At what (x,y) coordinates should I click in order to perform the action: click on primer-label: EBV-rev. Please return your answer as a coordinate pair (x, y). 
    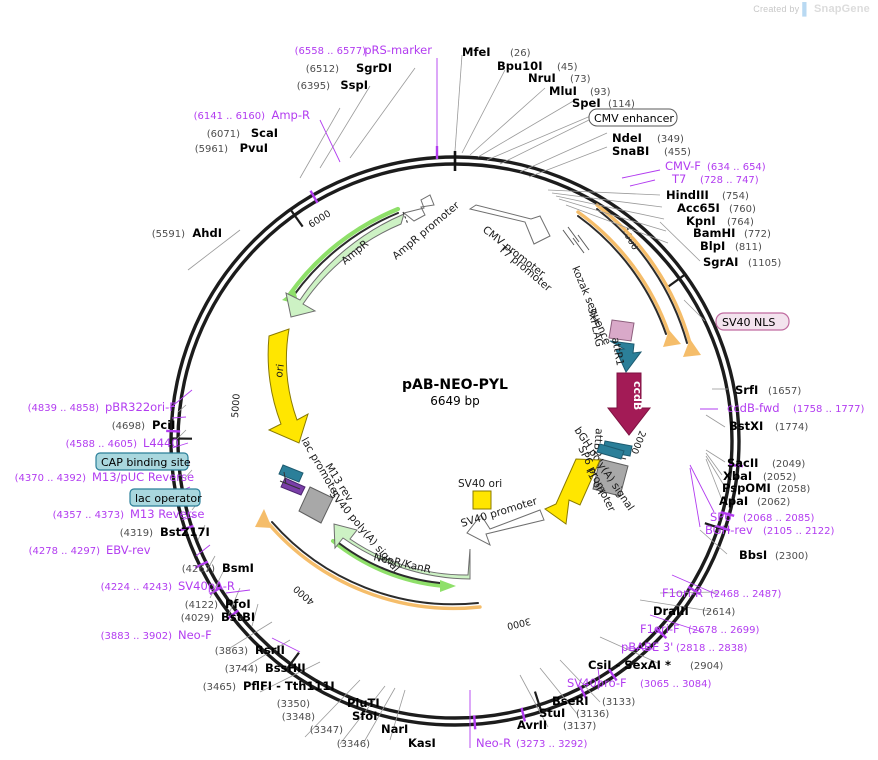
    Looking at the image, I should click on (128, 550).